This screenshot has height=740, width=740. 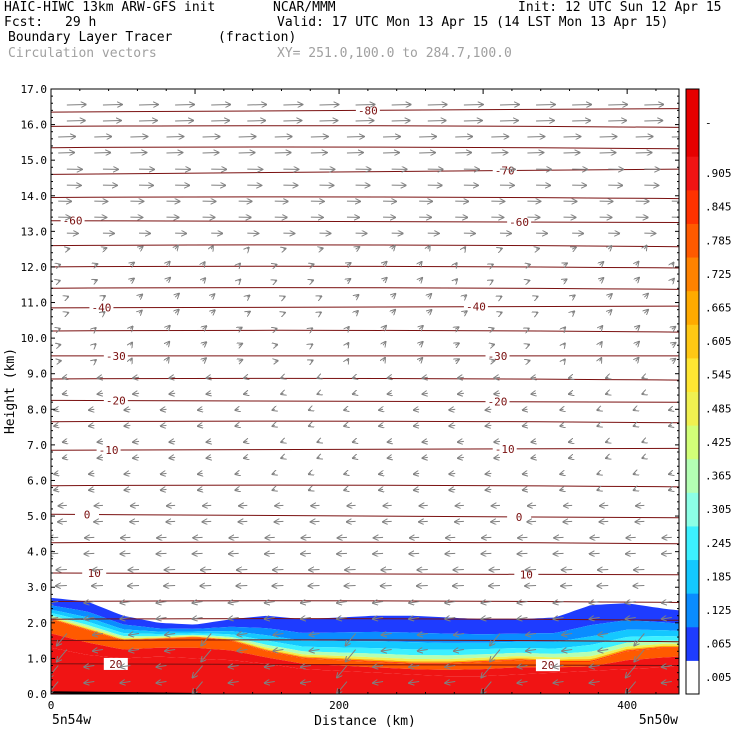 What do you see at coordinates (368, 110) in the screenshot?
I see `isotherm-label: -80` at bounding box center [368, 110].